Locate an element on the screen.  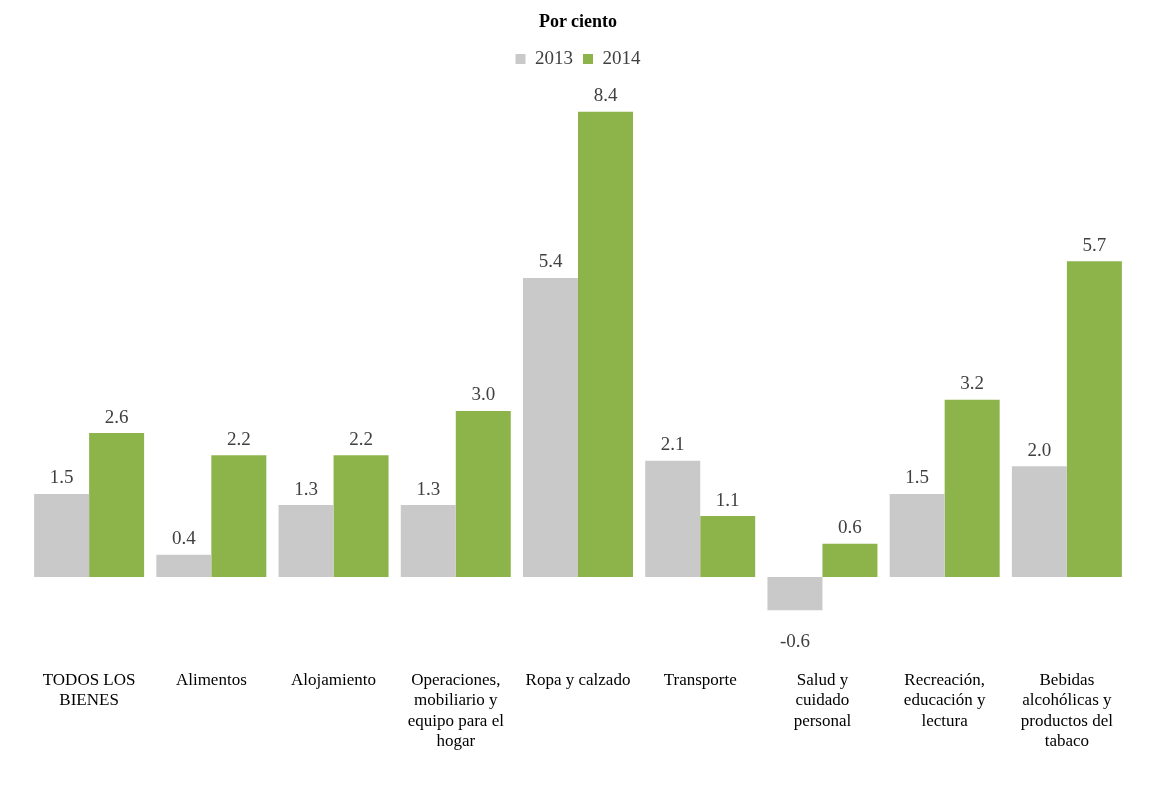
data-label: 2.1 is located at coordinates (672, 444).